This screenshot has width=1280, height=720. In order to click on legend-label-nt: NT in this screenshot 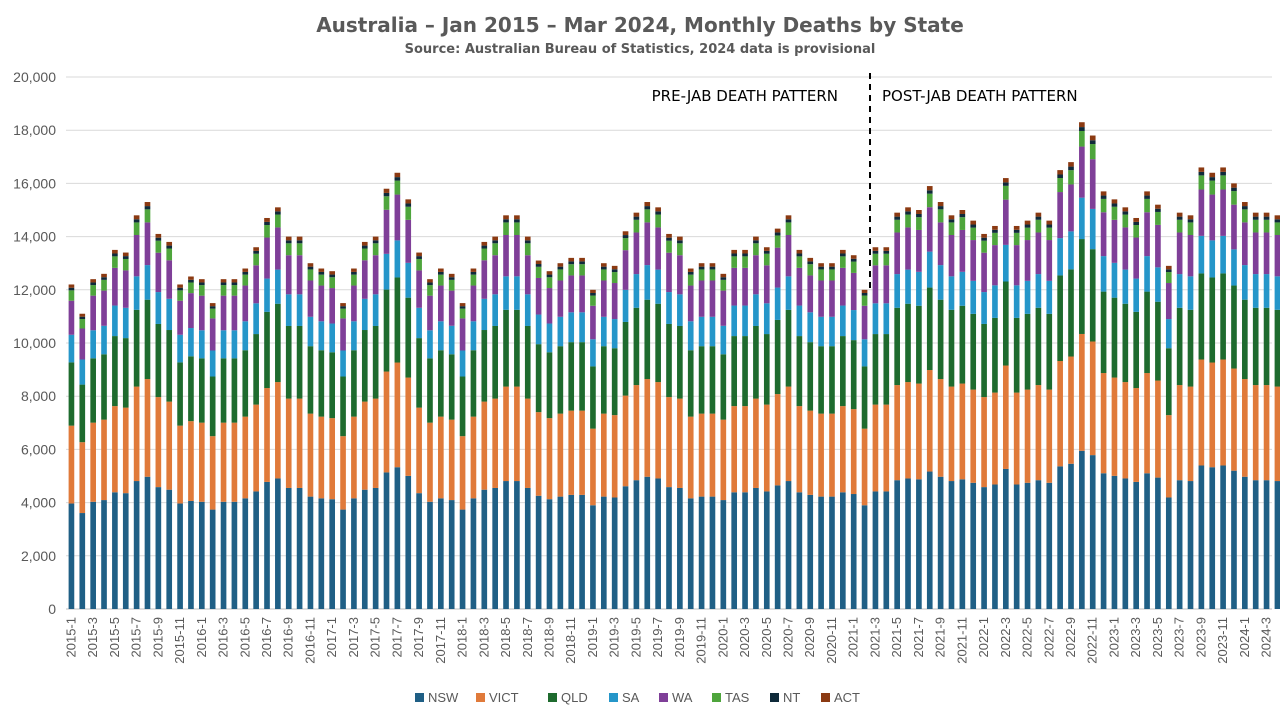, I will do `click(791, 697)`.